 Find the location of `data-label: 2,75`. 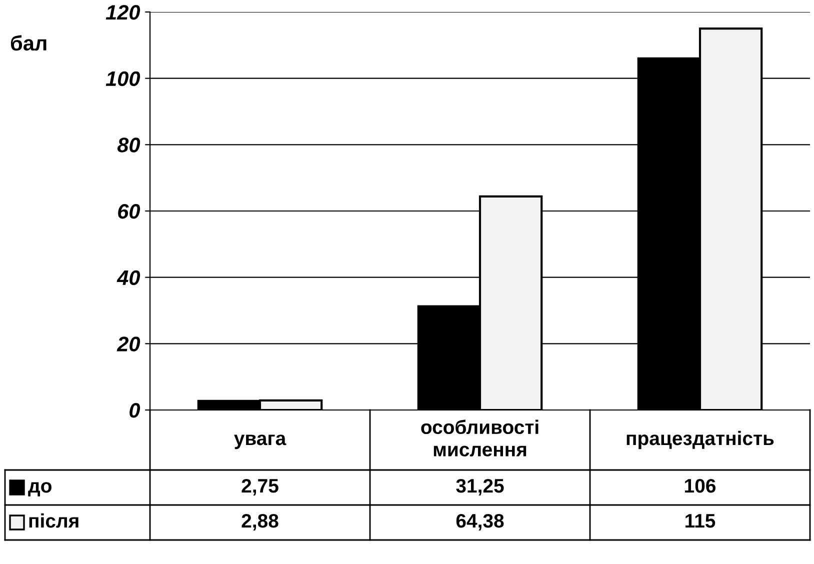

data-label: 2,75 is located at coordinates (260, 487).